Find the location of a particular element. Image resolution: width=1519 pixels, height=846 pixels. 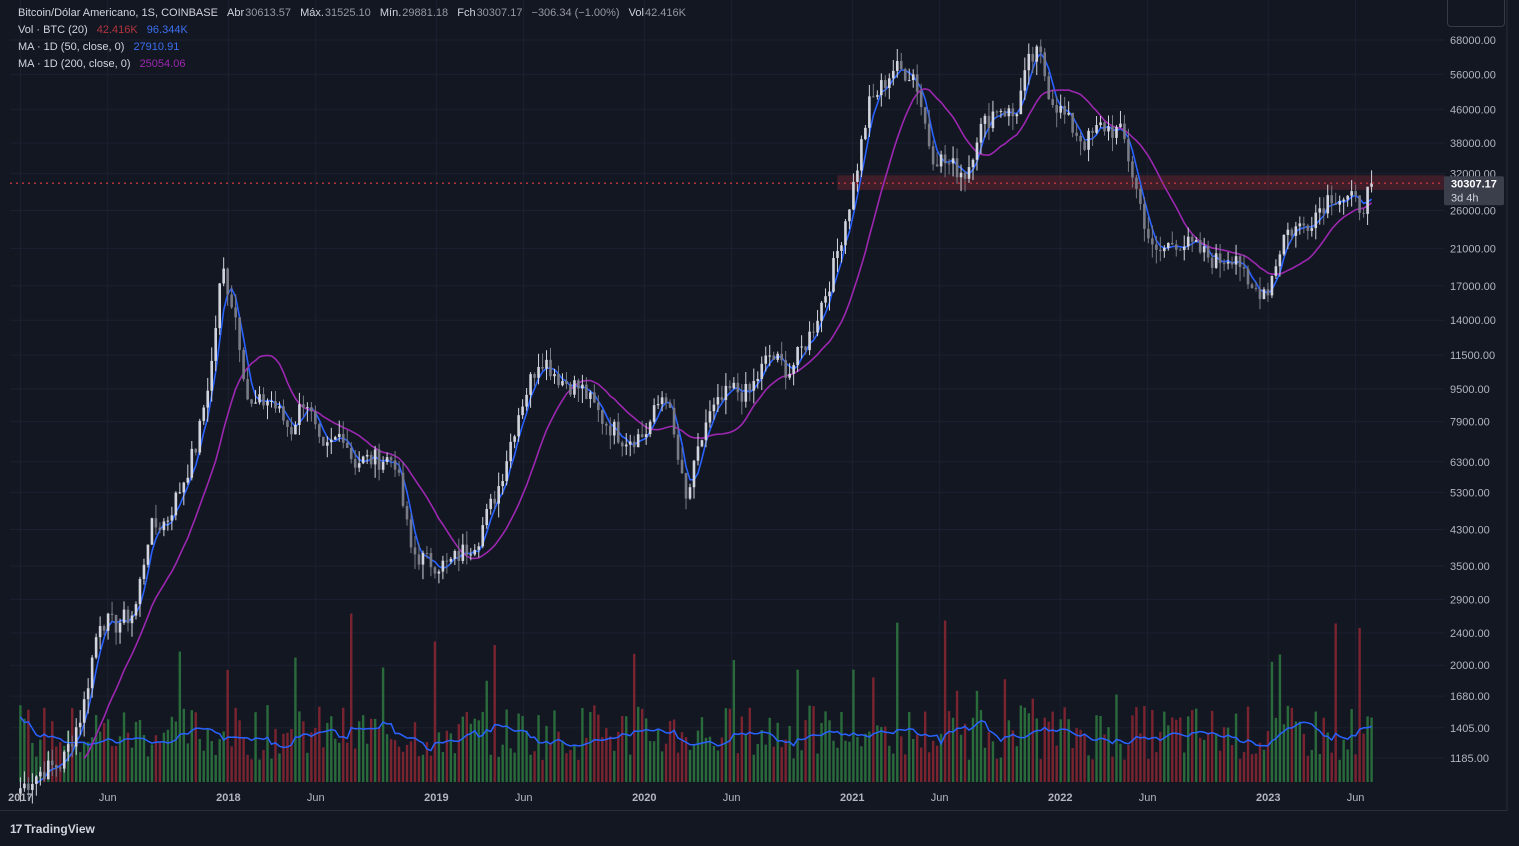

price-tick-label: 21000.00 is located at coordinates (1473, 249).